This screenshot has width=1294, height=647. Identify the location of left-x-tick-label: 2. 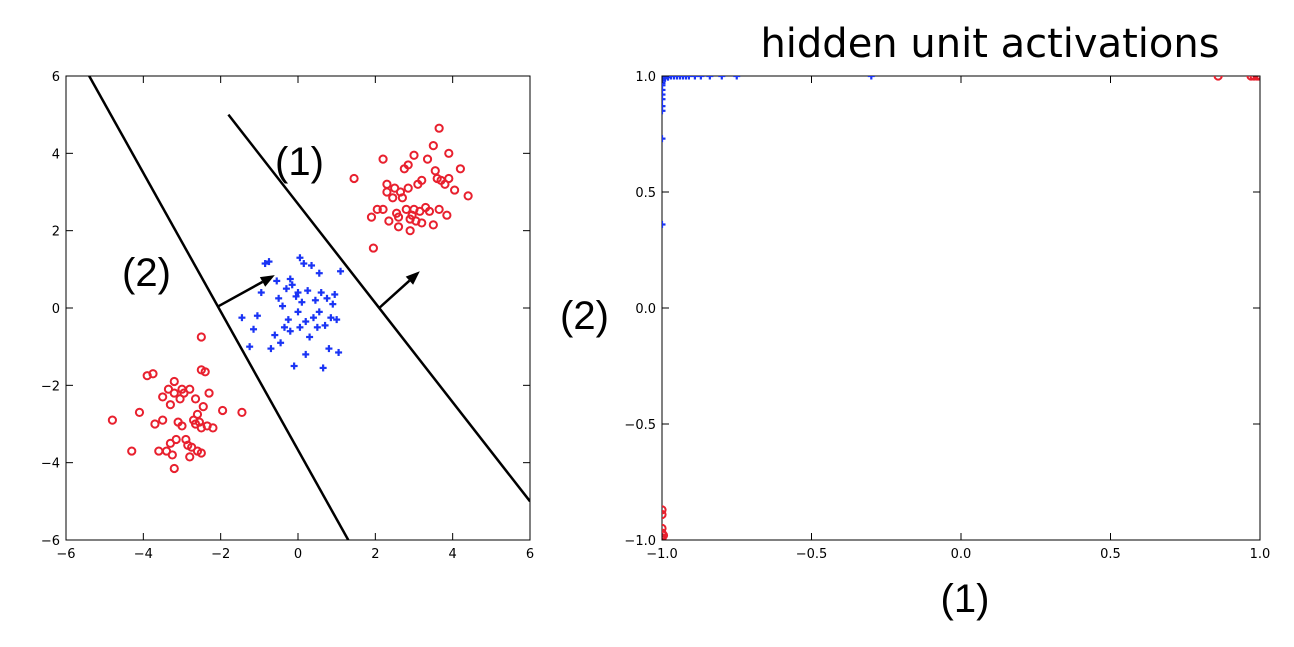
(375, 554).